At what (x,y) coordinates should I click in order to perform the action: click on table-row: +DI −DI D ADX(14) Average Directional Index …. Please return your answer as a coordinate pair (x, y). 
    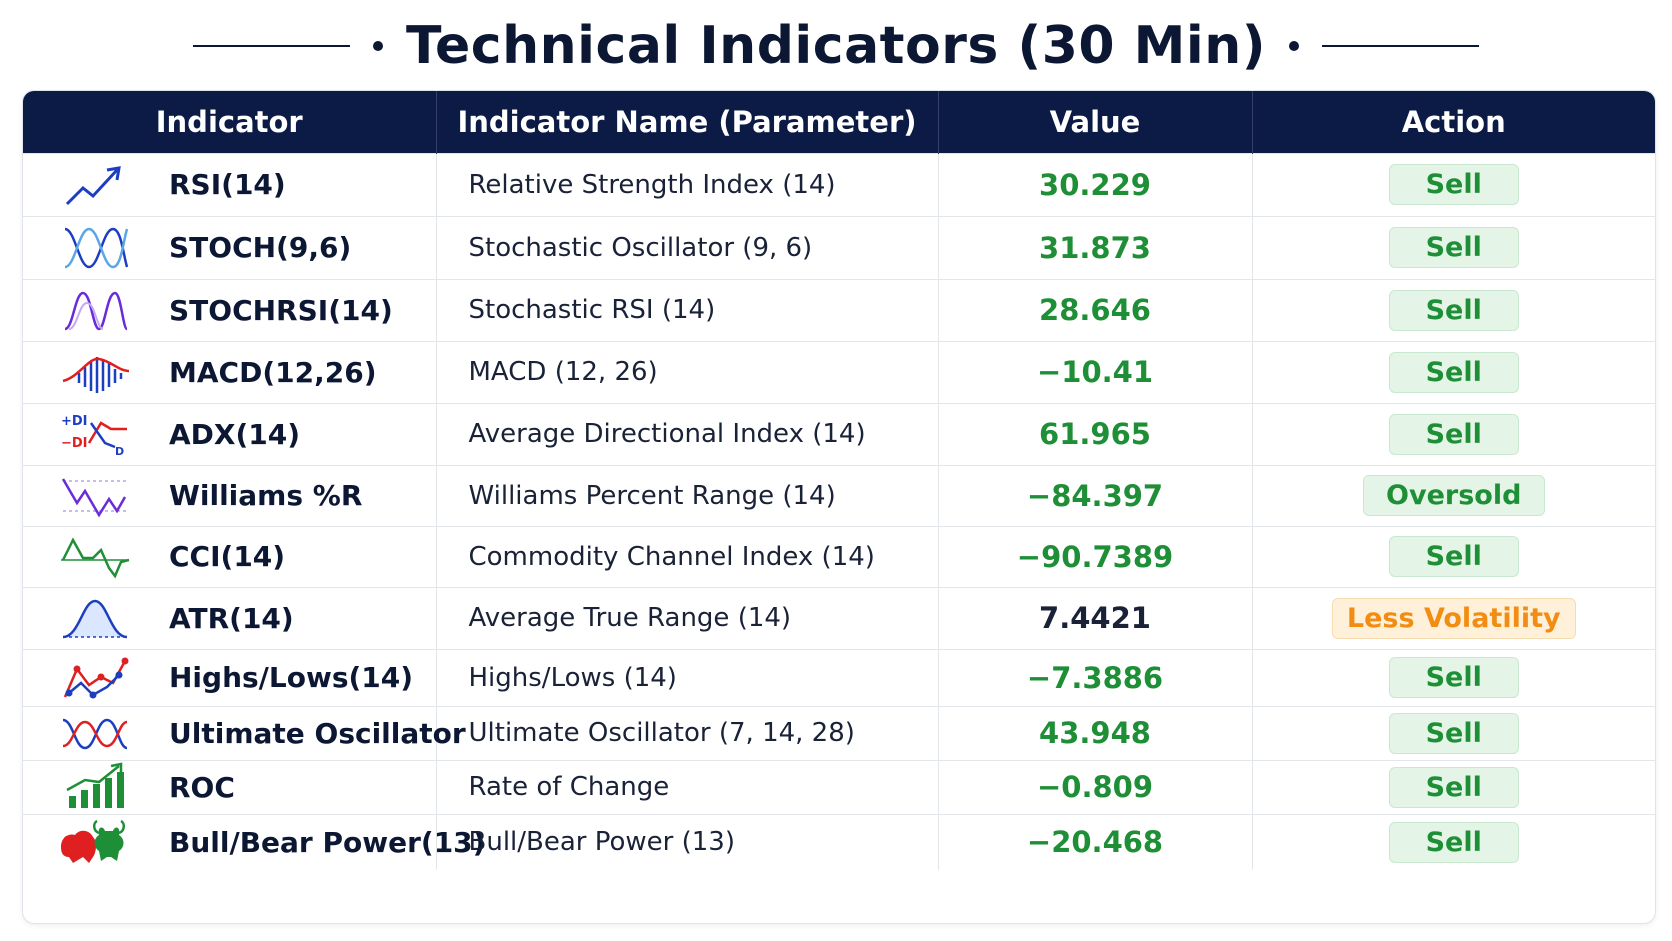
    Looking at the image, I should click on (839, 433).